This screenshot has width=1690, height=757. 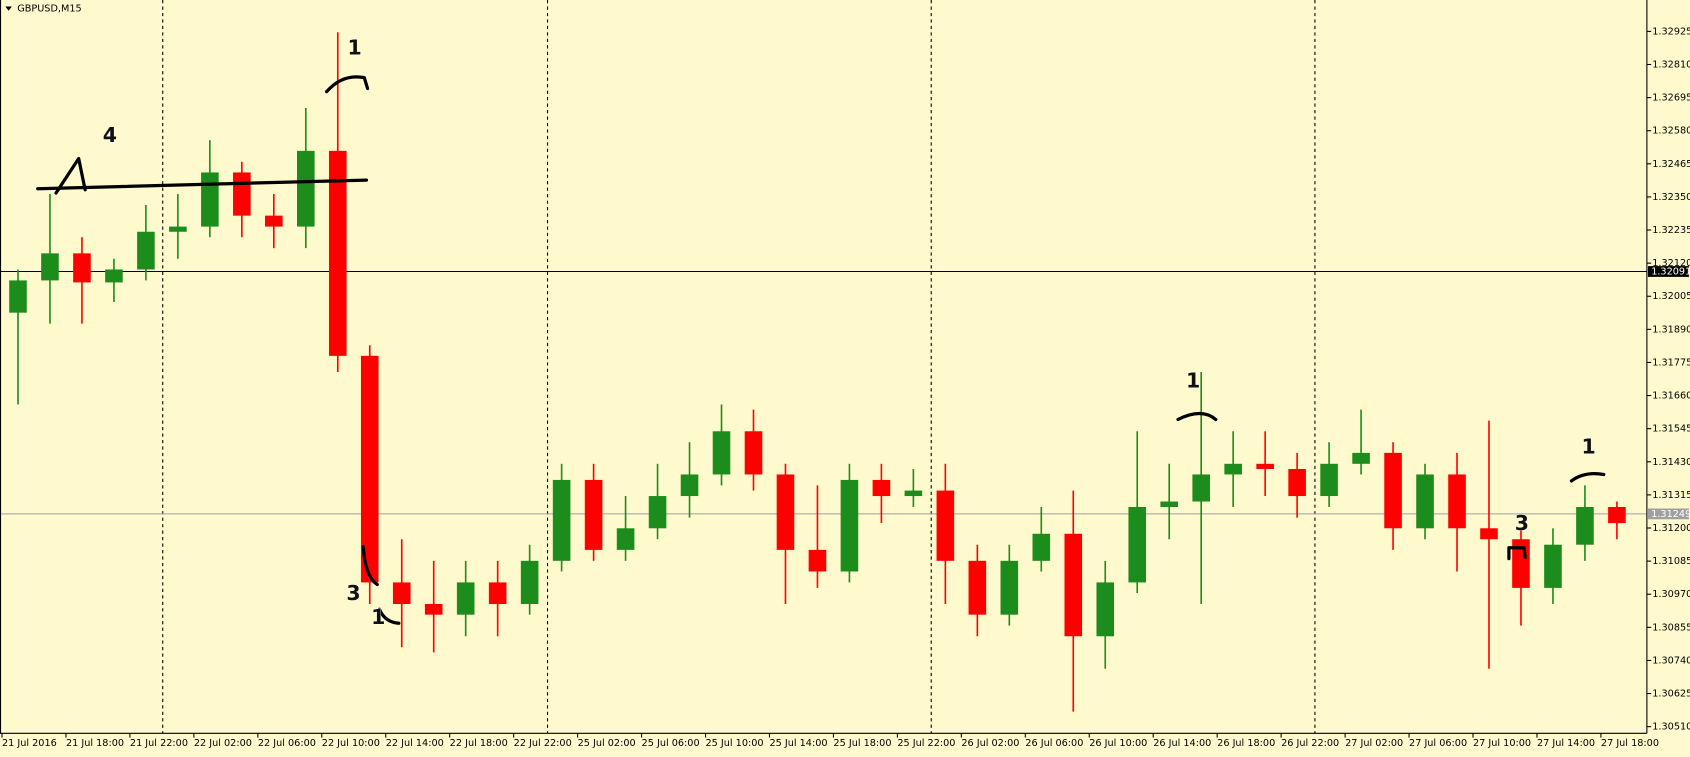 I want to click on y-tick-label: 1.30970, so click(x=1671, y=594).